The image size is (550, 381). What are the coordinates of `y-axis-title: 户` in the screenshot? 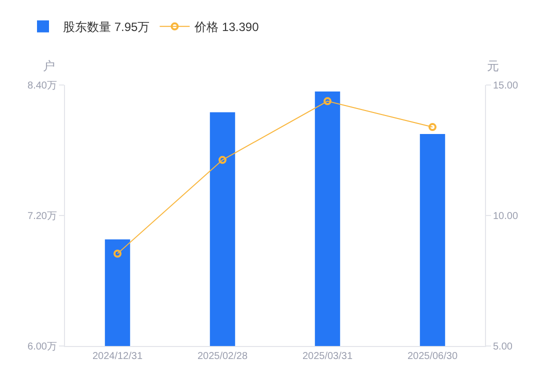 It's located at (49, 66).